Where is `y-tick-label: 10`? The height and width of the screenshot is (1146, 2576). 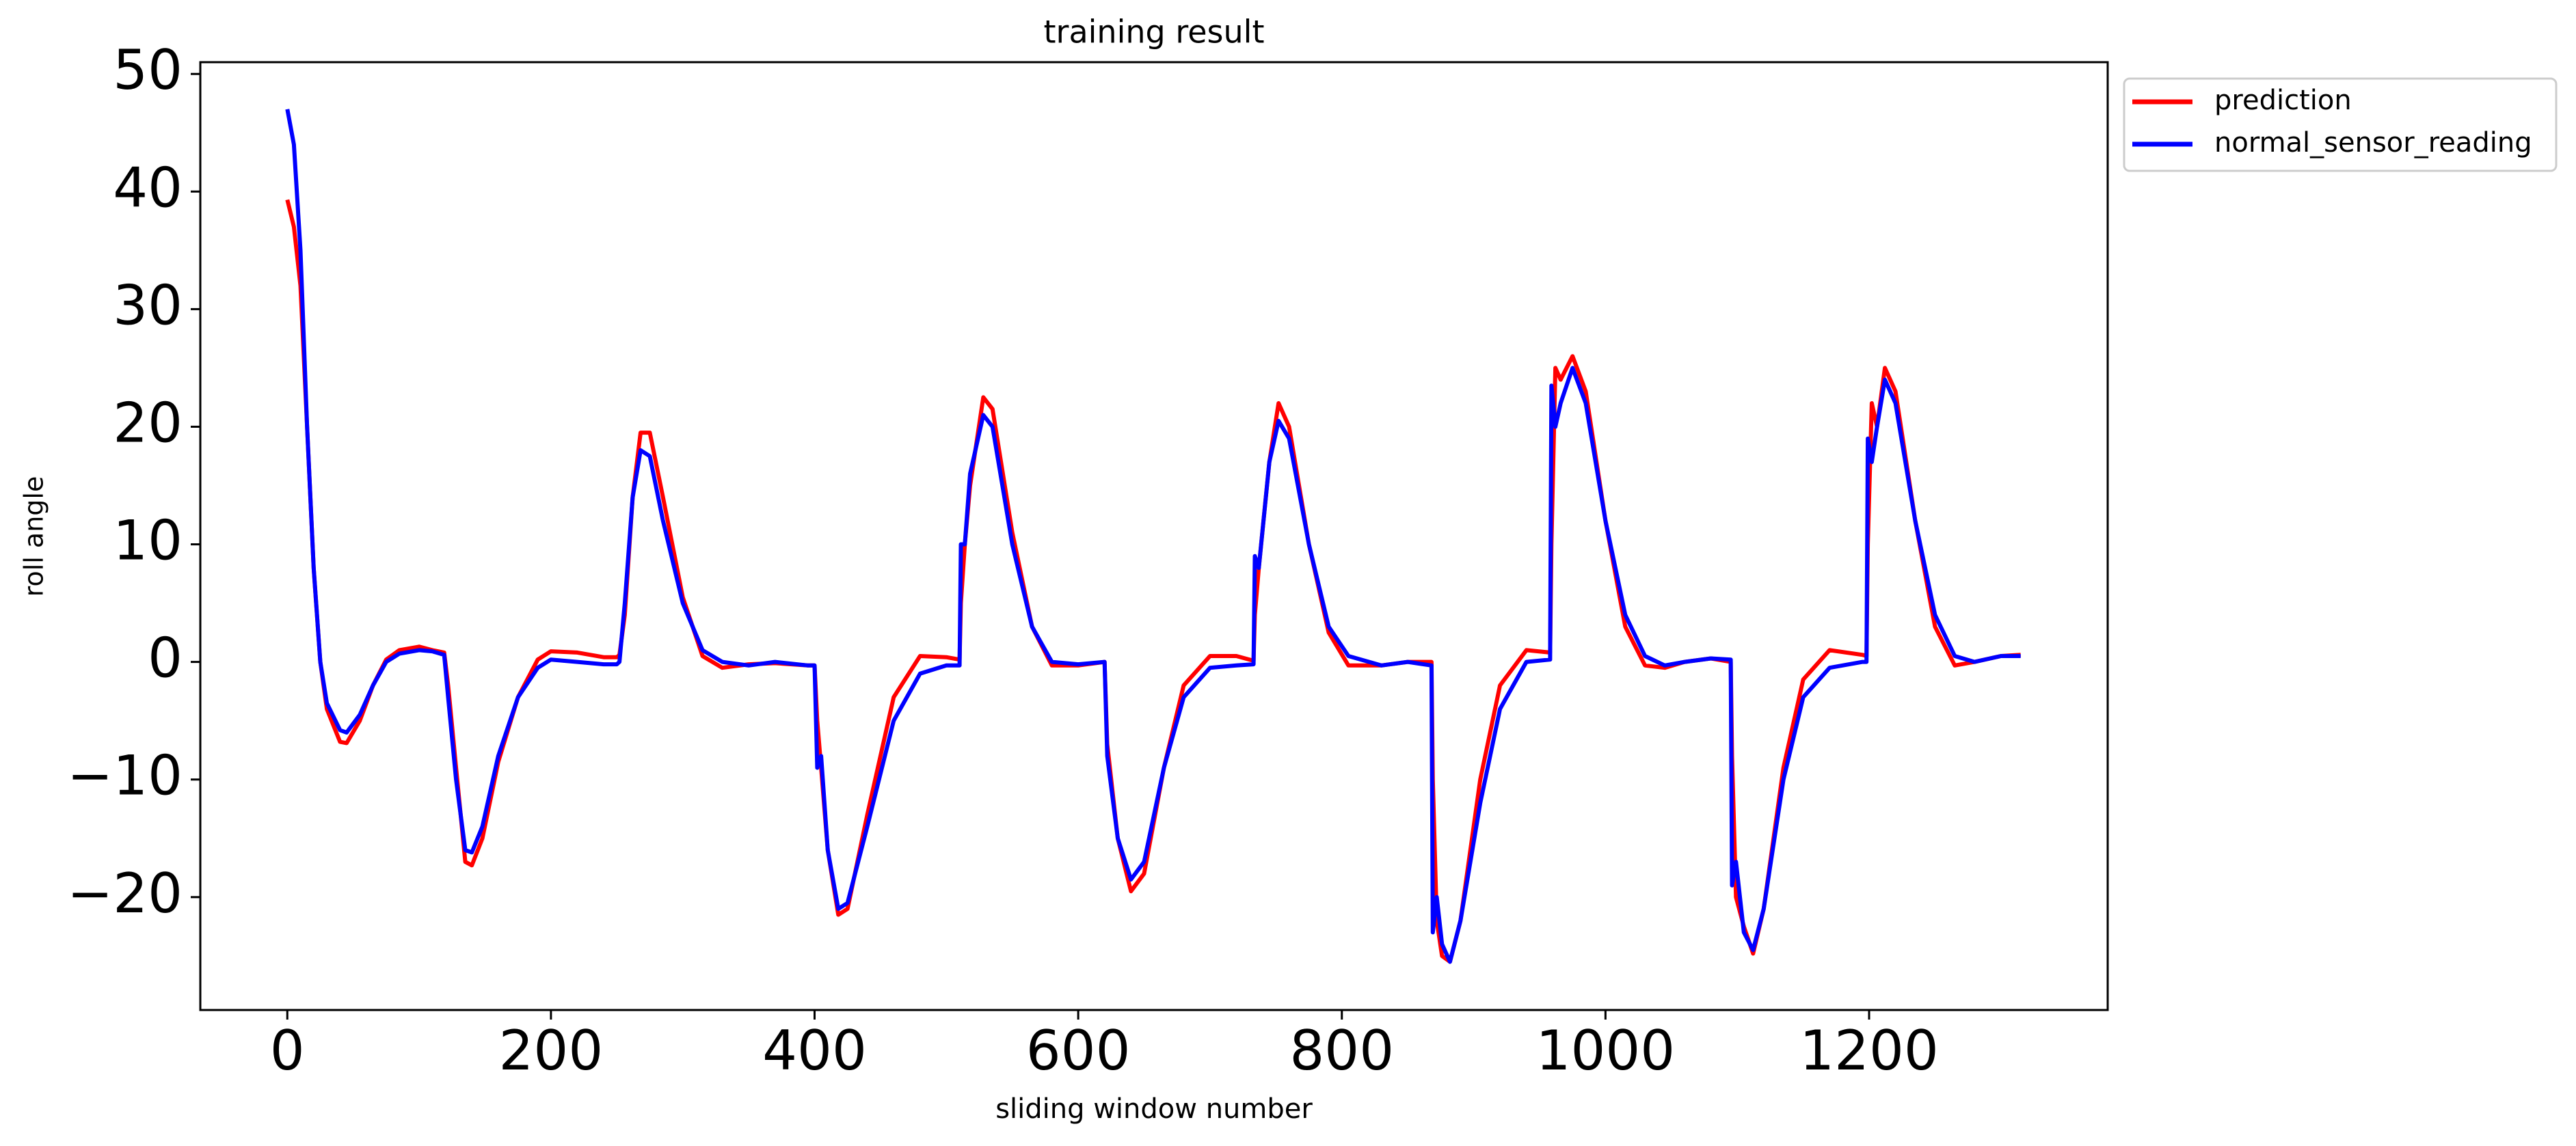
y-tick-label: 10 is located at coordinates (148, 541).